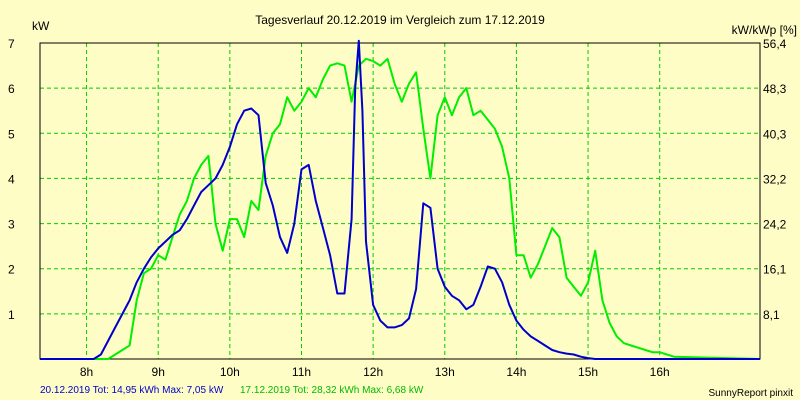 This screenshot has height=400, width=800. What do you see at coordinates (771, 315) in the screenshot?
I see `y-tick-label-right: 8,1` at bounding box center [771, 315].